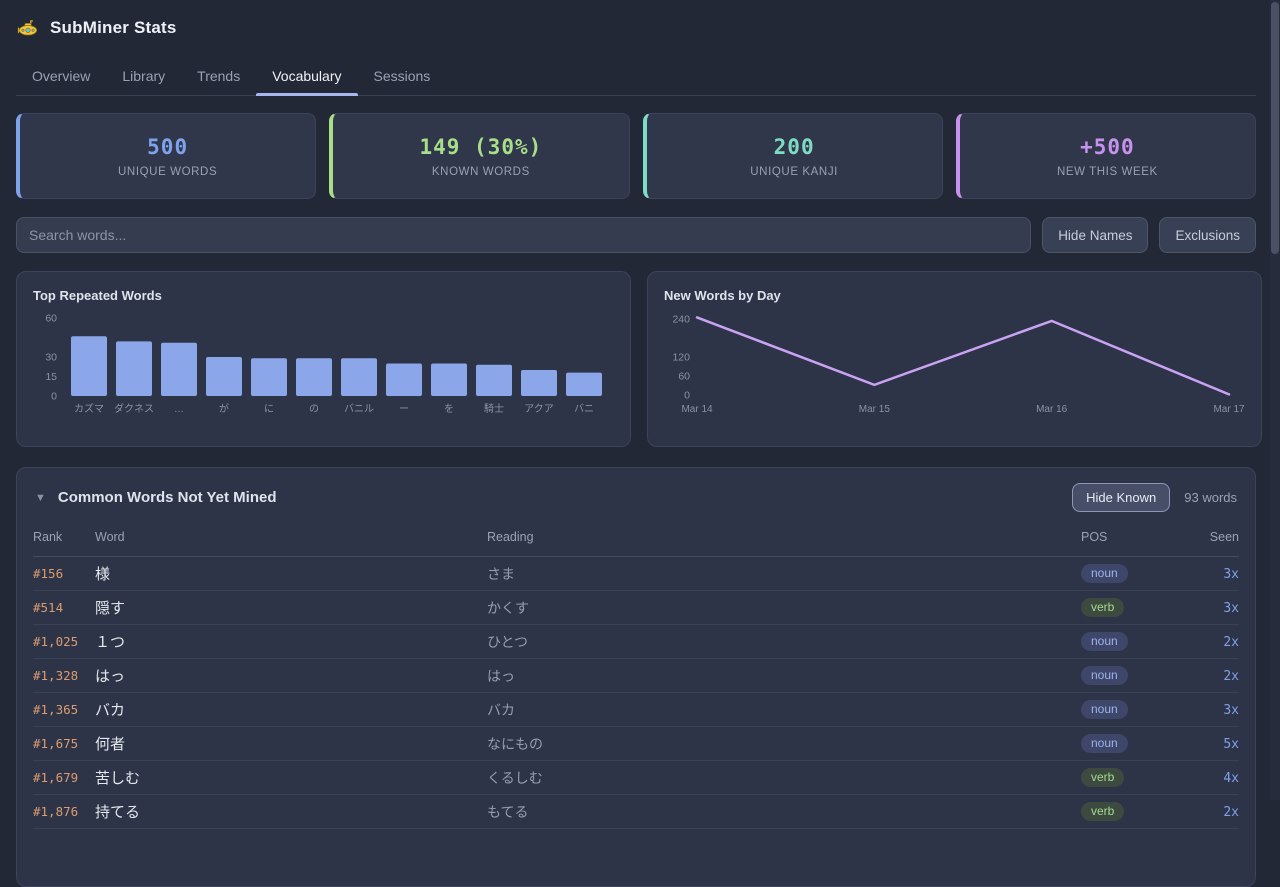 This screenshot has width=1280, height=887. What do you see at coordinates (1207, 235) in the screenshot?
I see `exclusions-button: Exclusions` at bounding box center [1207, 235].